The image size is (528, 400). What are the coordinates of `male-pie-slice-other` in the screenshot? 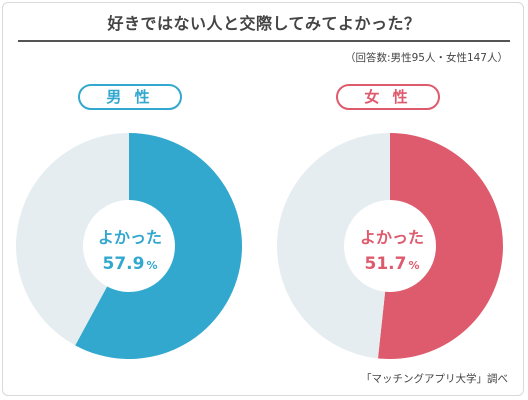 It's located at (73, 239).